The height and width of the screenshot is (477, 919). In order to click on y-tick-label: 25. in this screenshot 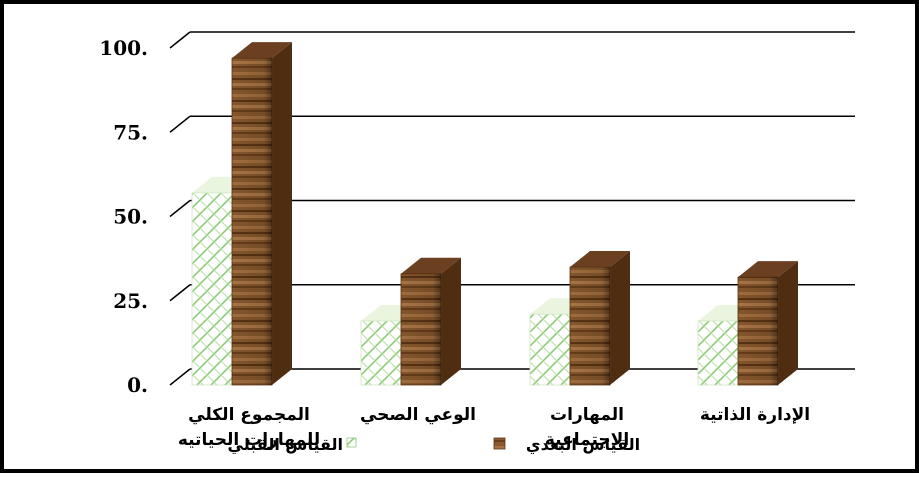, I will do `click(130, 301)`.